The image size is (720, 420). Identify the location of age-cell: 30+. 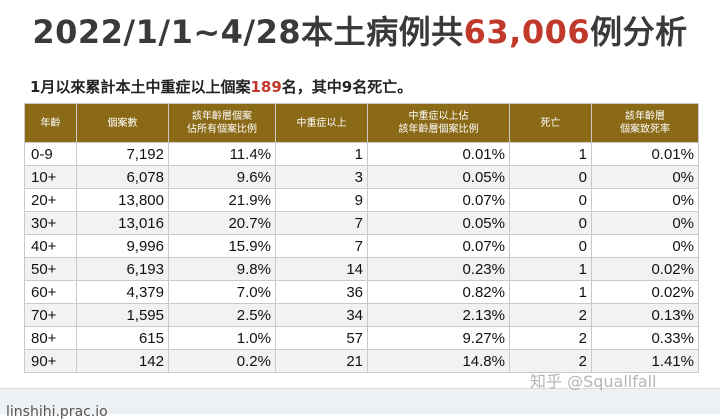
(50, 223).